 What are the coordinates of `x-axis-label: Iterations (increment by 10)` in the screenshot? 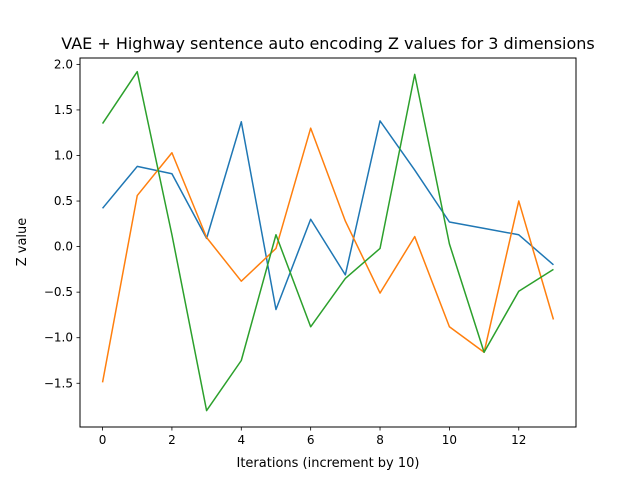 It's located at (328, 463).